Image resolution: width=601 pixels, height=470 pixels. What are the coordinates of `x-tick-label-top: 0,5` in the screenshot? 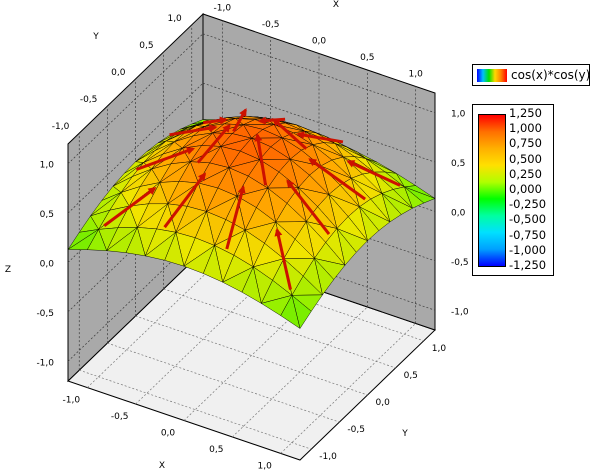 It's located at (367, 58).